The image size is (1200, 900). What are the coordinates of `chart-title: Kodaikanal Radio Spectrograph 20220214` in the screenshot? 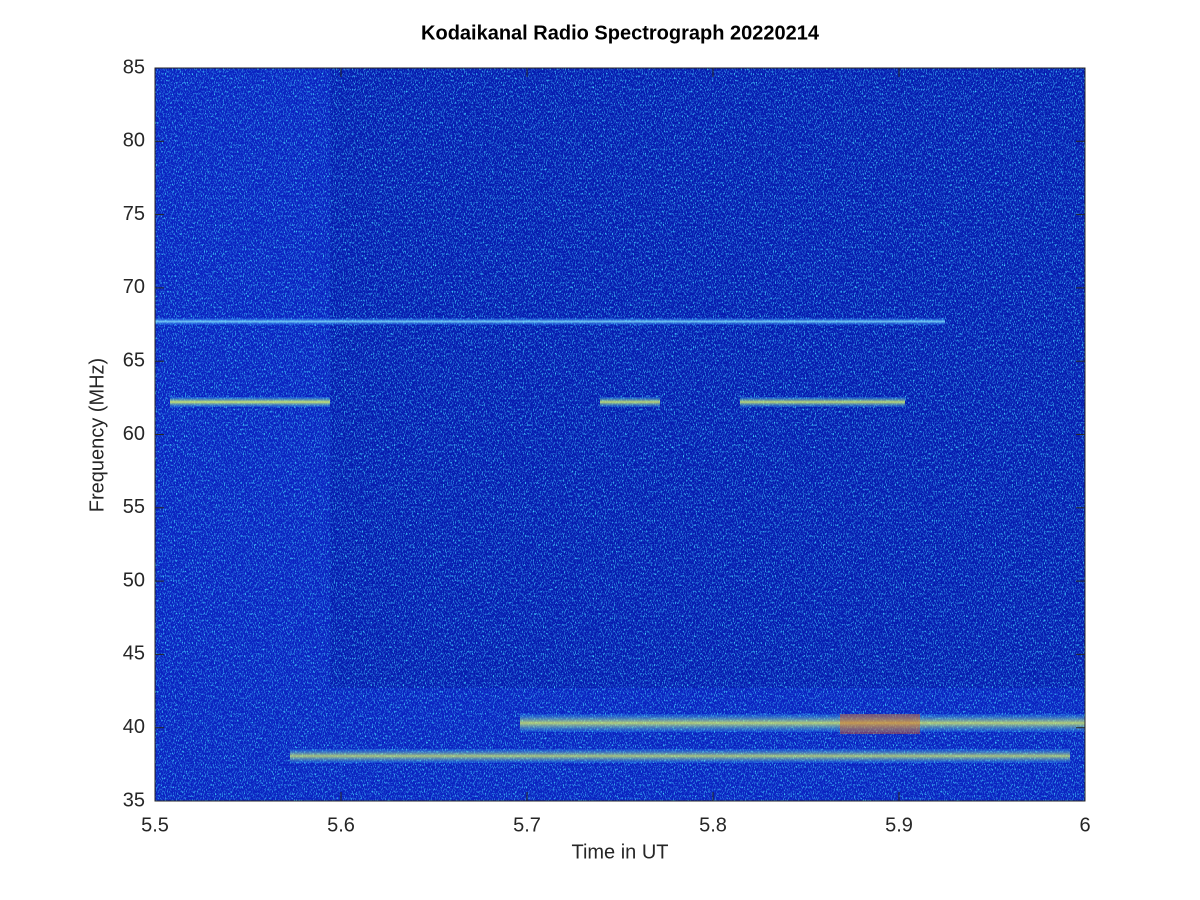 It's located at (620, 33).